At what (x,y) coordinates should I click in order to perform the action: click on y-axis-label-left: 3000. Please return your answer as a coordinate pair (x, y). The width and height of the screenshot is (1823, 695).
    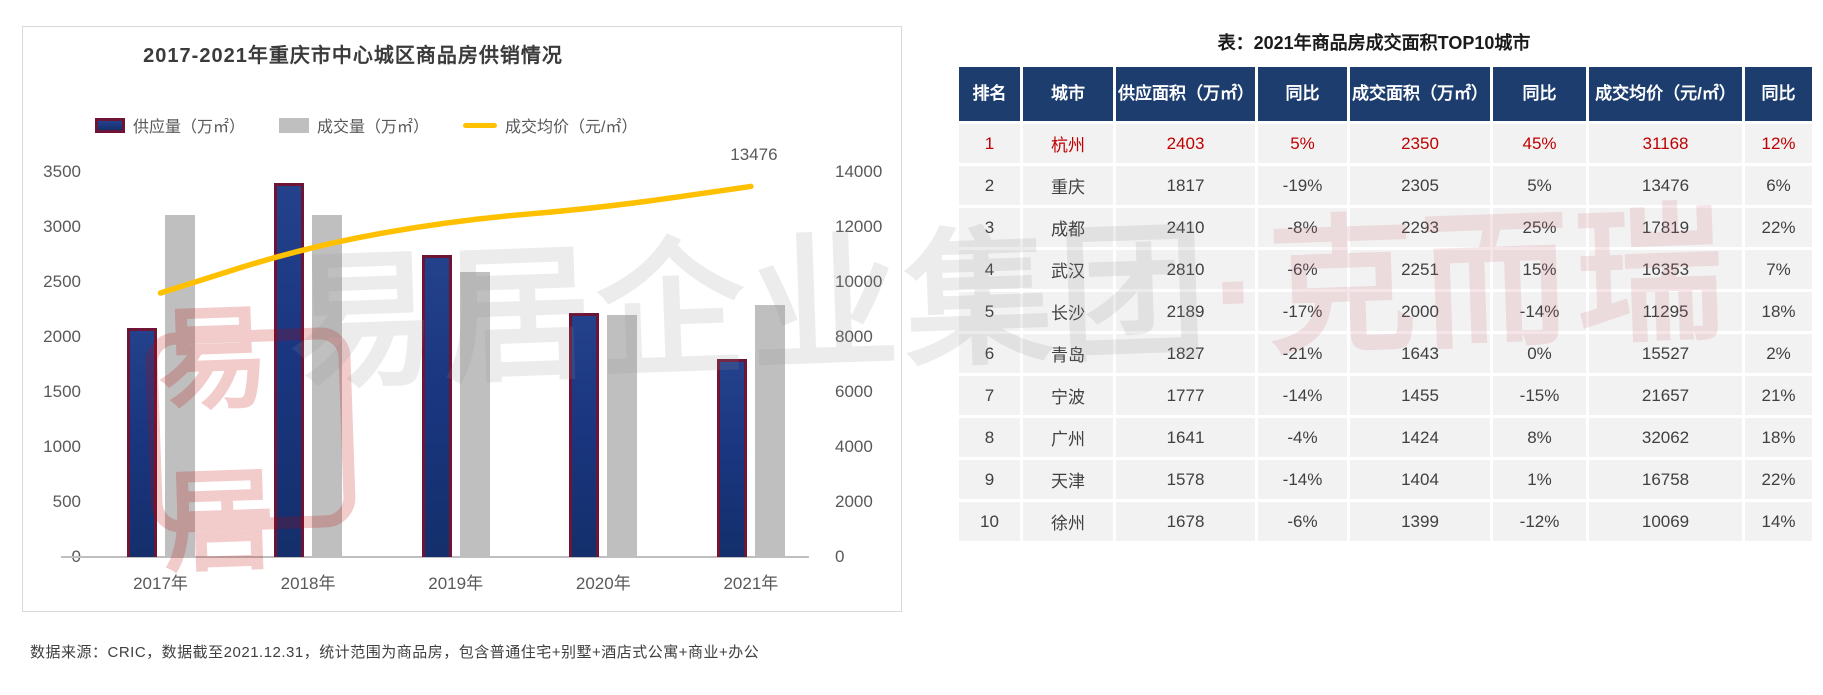
    Looking at the image, I should click on (62, 226).